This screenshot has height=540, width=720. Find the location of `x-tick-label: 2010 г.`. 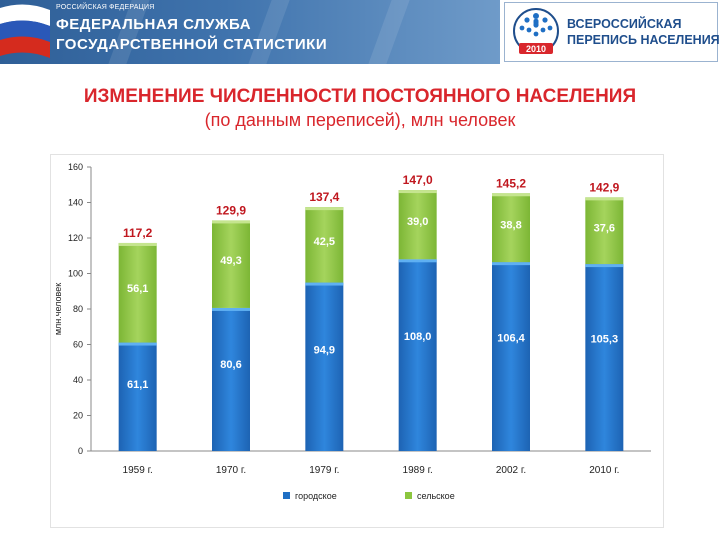

x-tick-label: 2010 г. is located at coordinates (604, 470).